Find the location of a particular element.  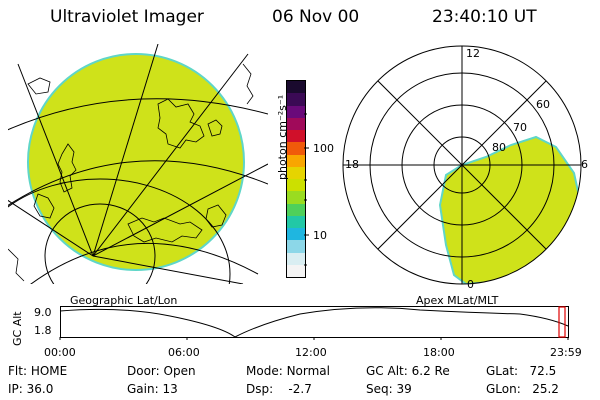

colorbar-tick-10: 10 is located at coordinates (320, 235).